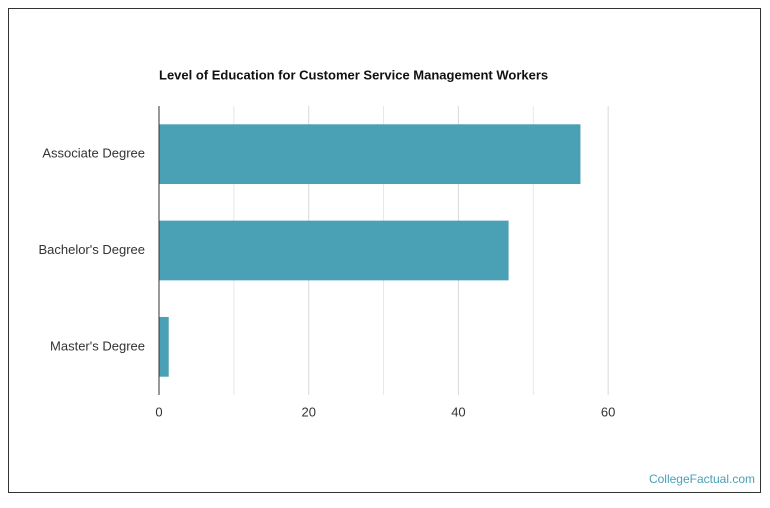 The height and width of the screenshot is (508, 770). I want to click on y-tick-label: Associate Degree, so click(93, 153).